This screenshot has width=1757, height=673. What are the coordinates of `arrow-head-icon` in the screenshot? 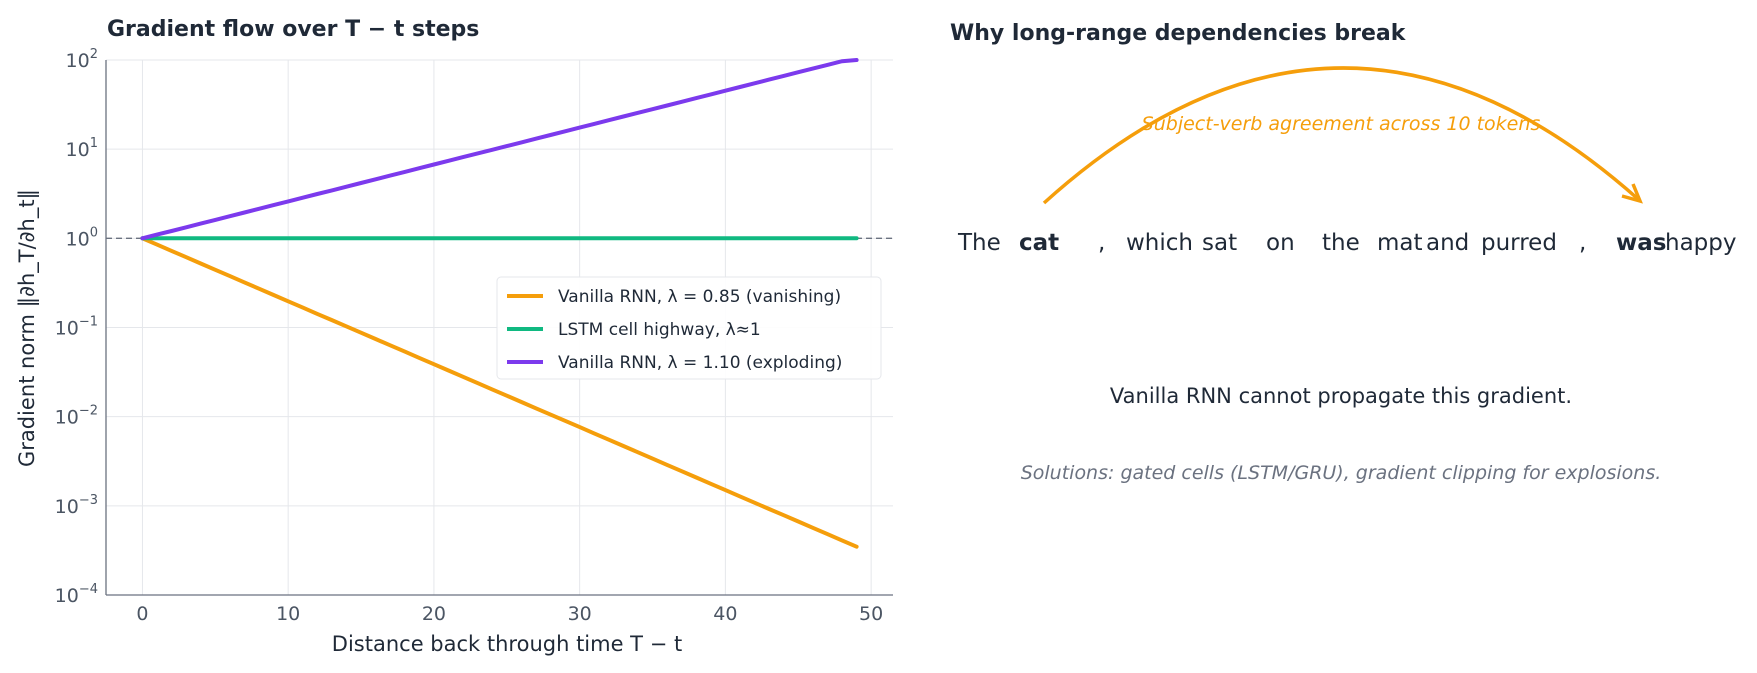 It's located at (1632, 193).